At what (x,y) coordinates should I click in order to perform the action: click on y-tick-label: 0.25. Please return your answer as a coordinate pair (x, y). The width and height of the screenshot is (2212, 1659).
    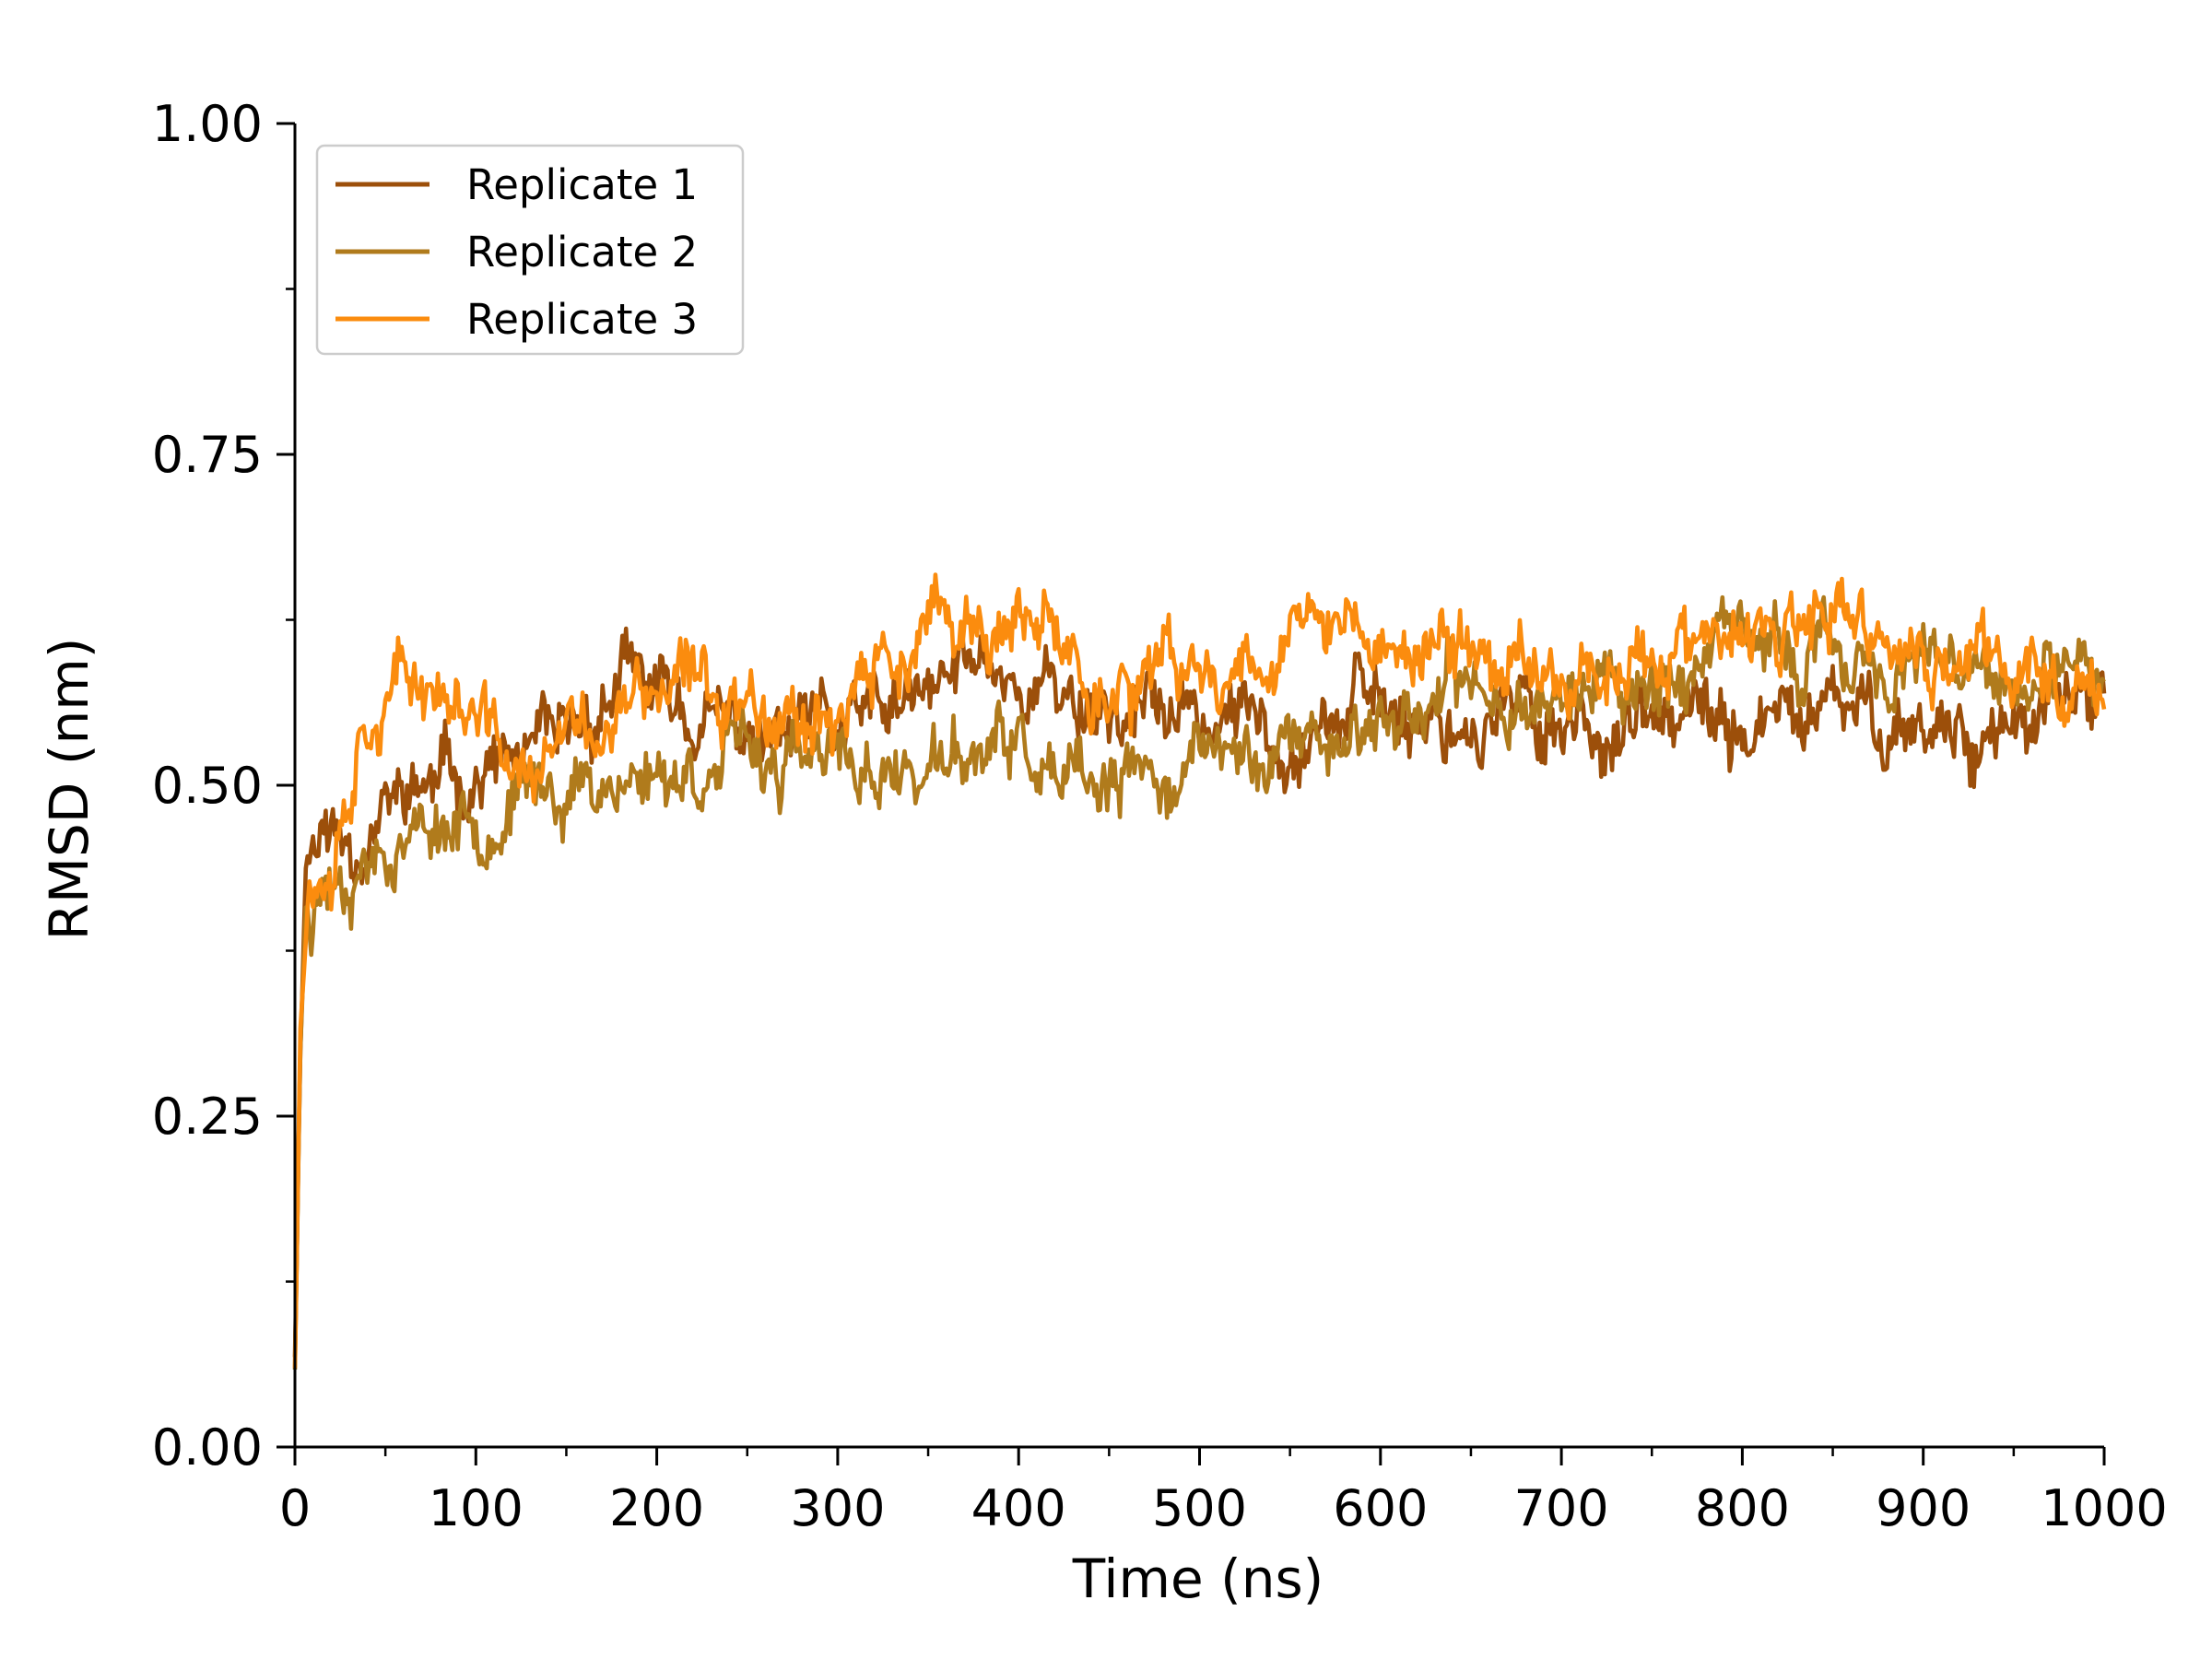
    Looking at the image, I should click on (207, 1117).